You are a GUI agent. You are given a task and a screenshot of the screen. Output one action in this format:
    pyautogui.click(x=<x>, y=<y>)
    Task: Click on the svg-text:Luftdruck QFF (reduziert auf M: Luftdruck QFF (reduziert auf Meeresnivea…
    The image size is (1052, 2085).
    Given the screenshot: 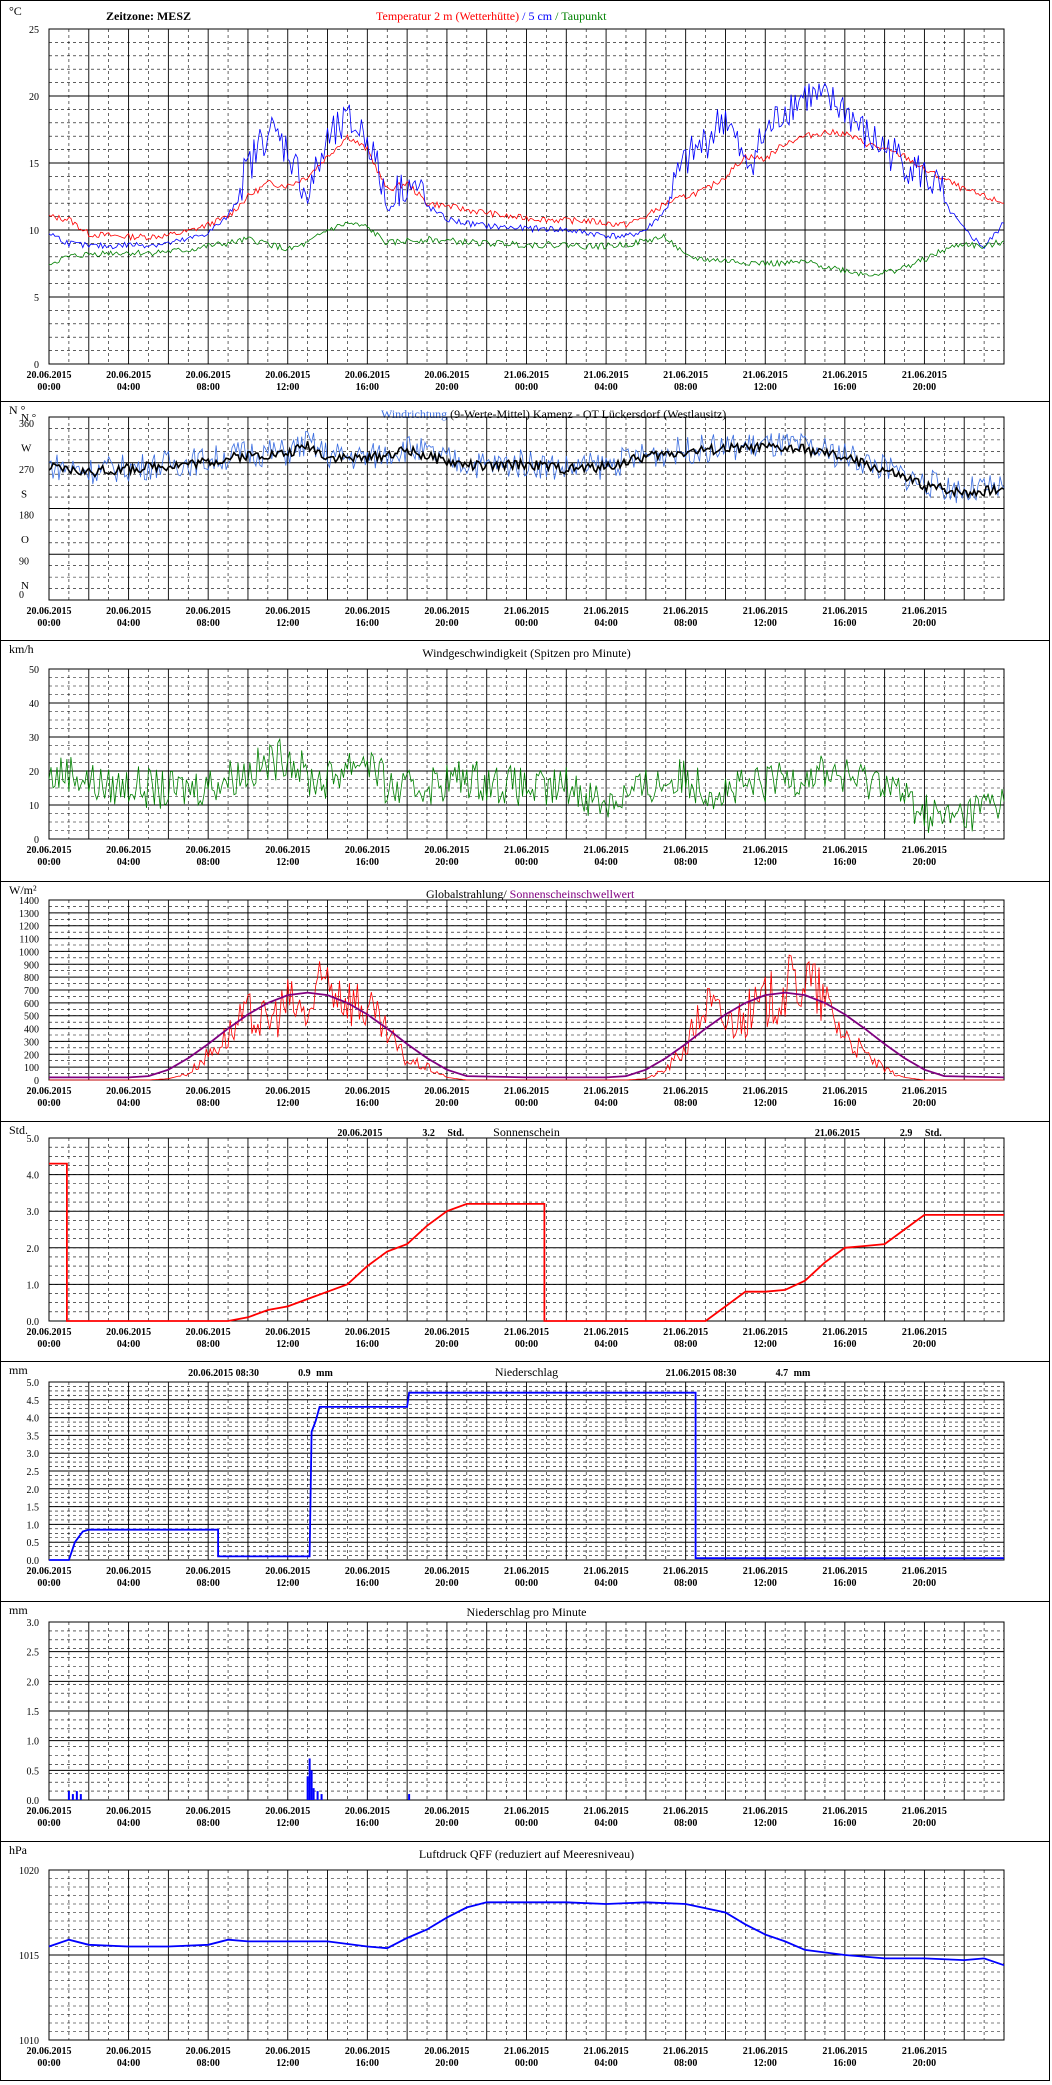 What is the action you would take?
    pyautogui.click(x=526, y=1854)
    